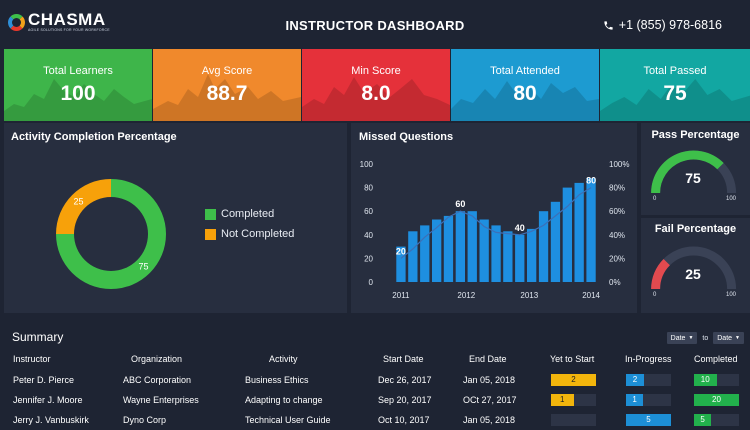 The width and height of the screenshot is (750, 430). I want to click on column-header-instructor: Instructor, so click(32, 359).